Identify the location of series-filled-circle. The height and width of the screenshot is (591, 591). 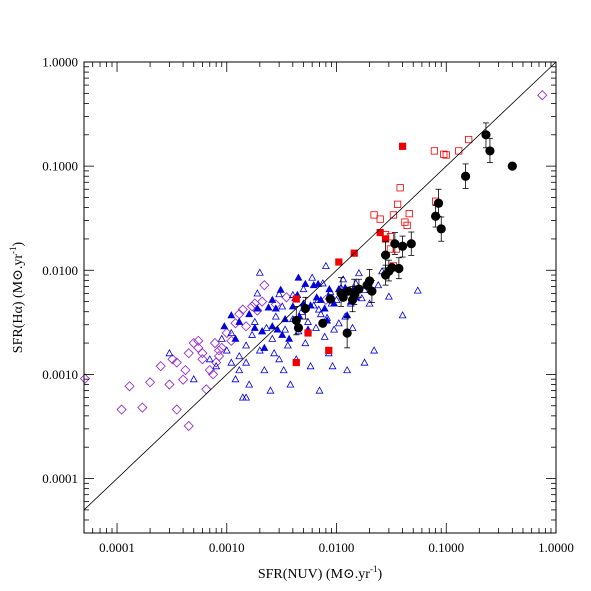
(404, 235).